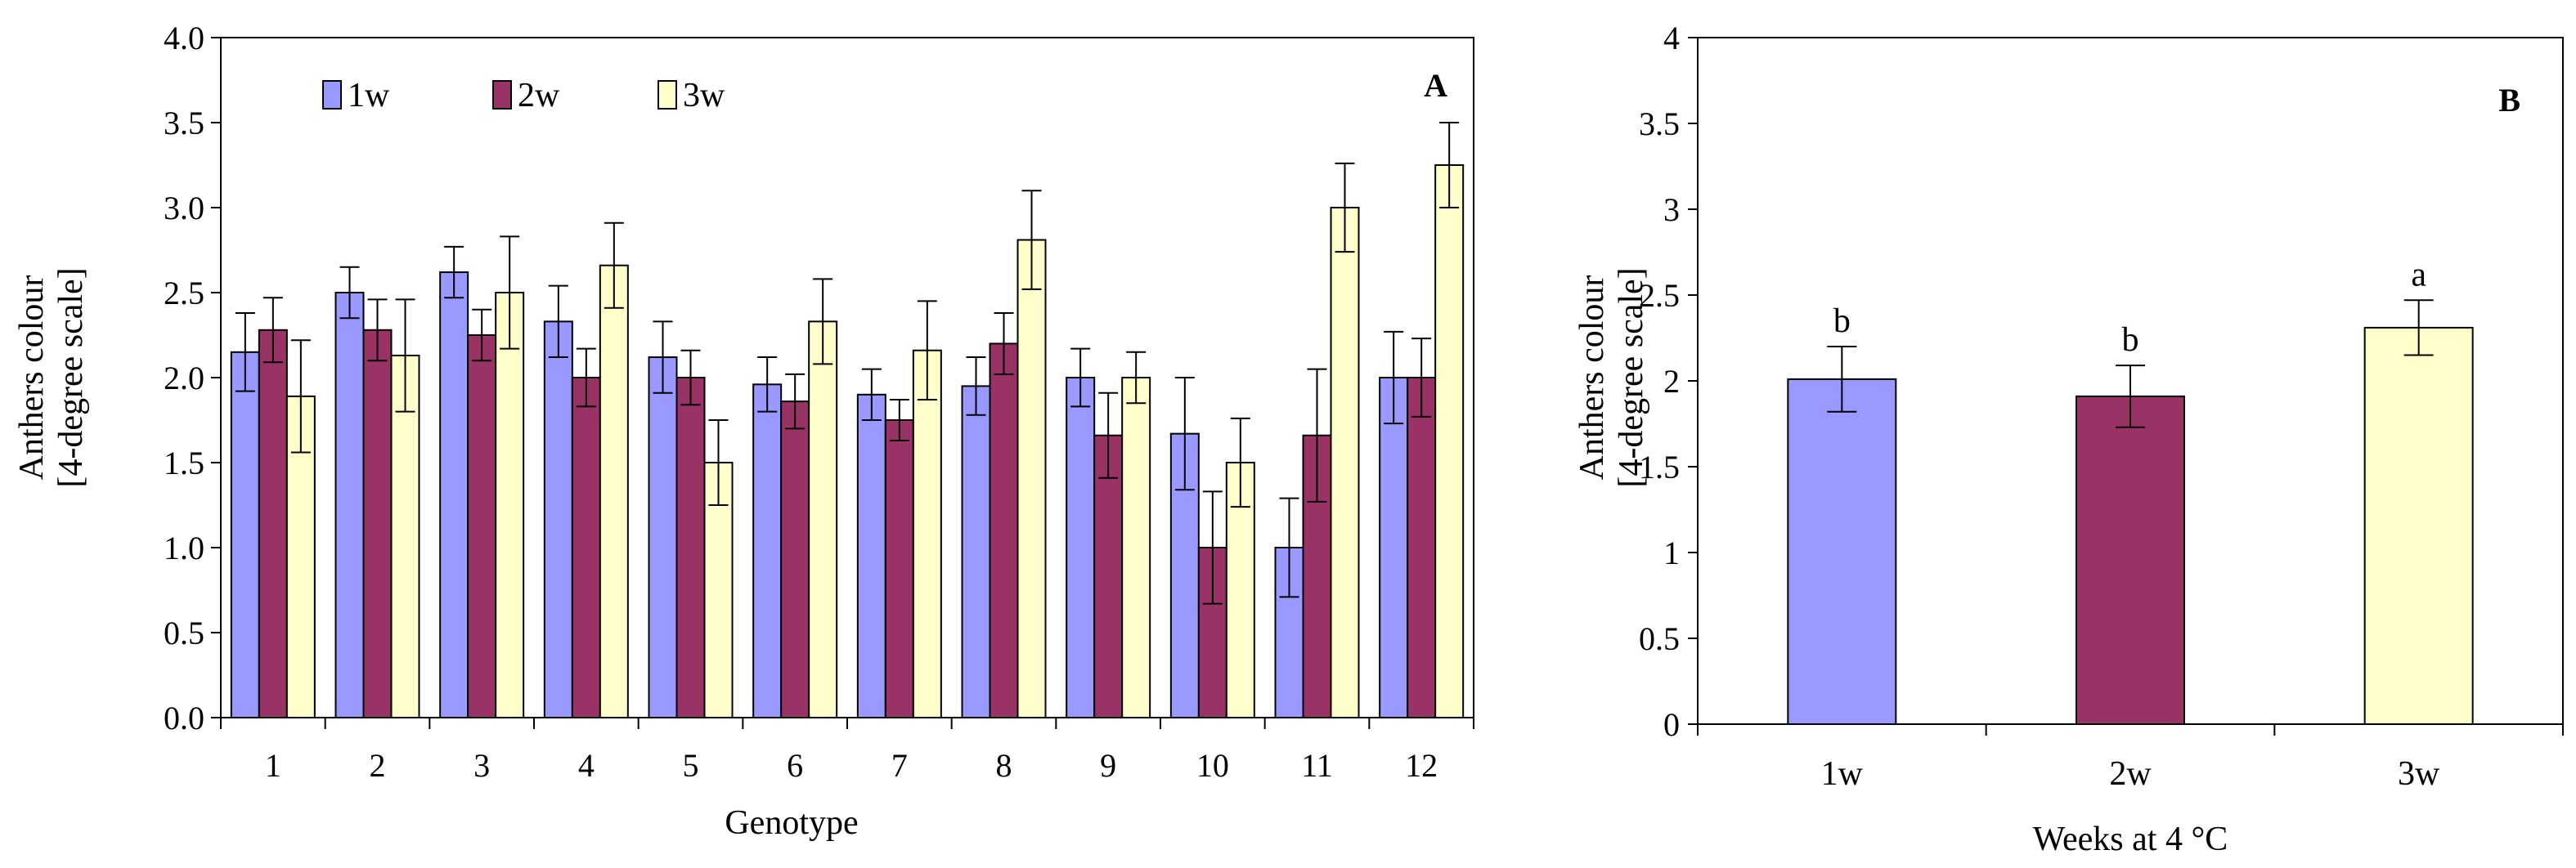  Describe the element at coordinates (792, 823) in the screenshot. I see `panel-a-x-axis-label: Genotype` at that location.